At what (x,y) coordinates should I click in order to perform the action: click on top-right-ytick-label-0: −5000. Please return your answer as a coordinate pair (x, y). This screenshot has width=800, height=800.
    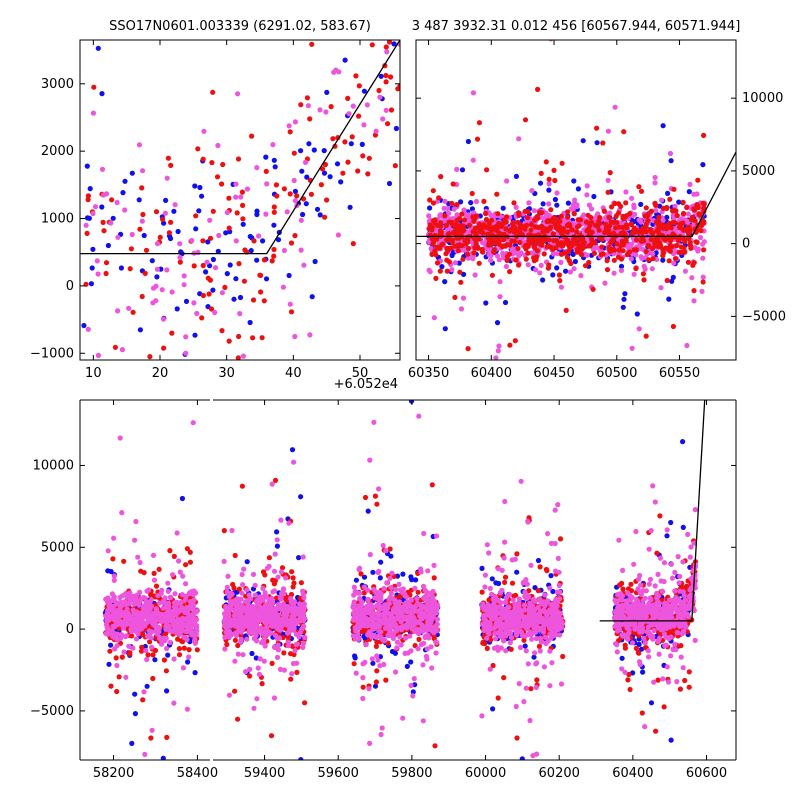
    Looking at the image, I should click on (764, 316).